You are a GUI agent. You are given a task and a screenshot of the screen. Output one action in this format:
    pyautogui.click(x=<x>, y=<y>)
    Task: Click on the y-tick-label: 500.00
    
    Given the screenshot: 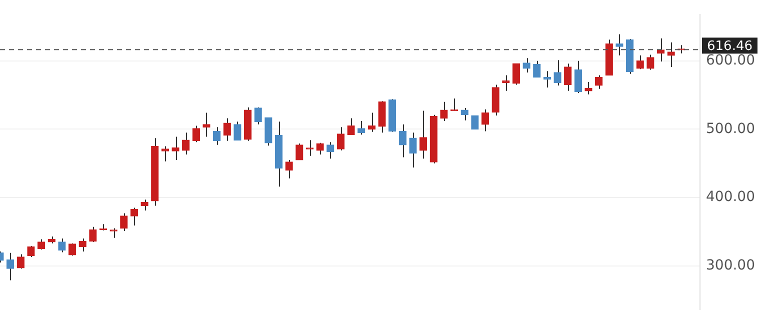 What is the action you would take?
    pyautogui.click(x=730, y=128)
    